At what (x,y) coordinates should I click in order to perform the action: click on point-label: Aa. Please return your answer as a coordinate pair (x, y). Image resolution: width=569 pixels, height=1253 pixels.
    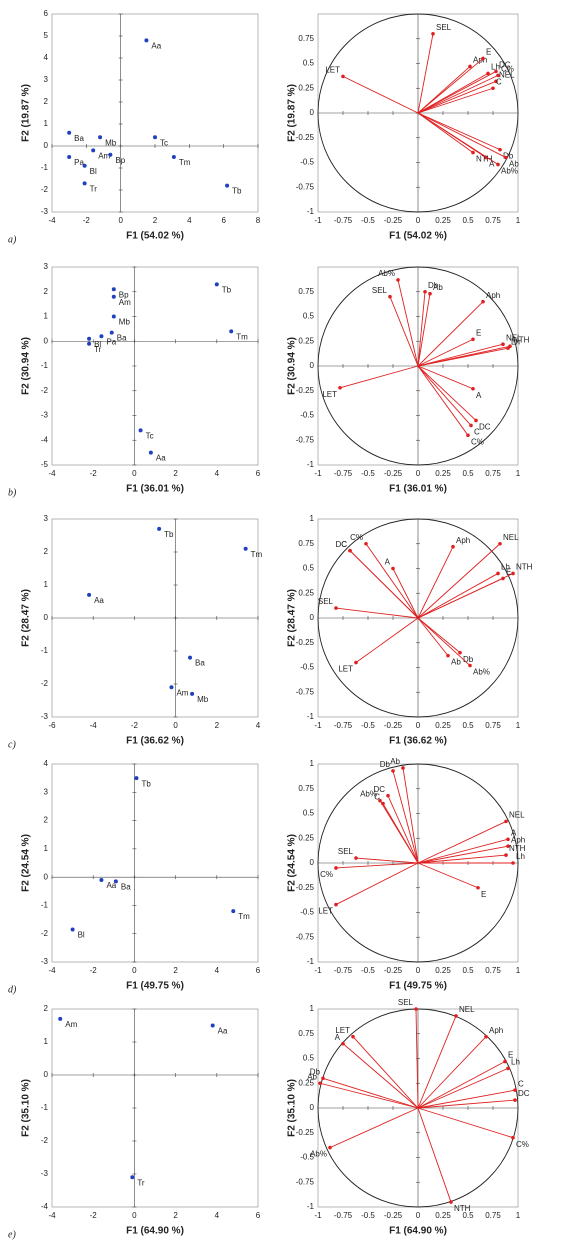
    Looking at the image, I should click on (223, 1031).